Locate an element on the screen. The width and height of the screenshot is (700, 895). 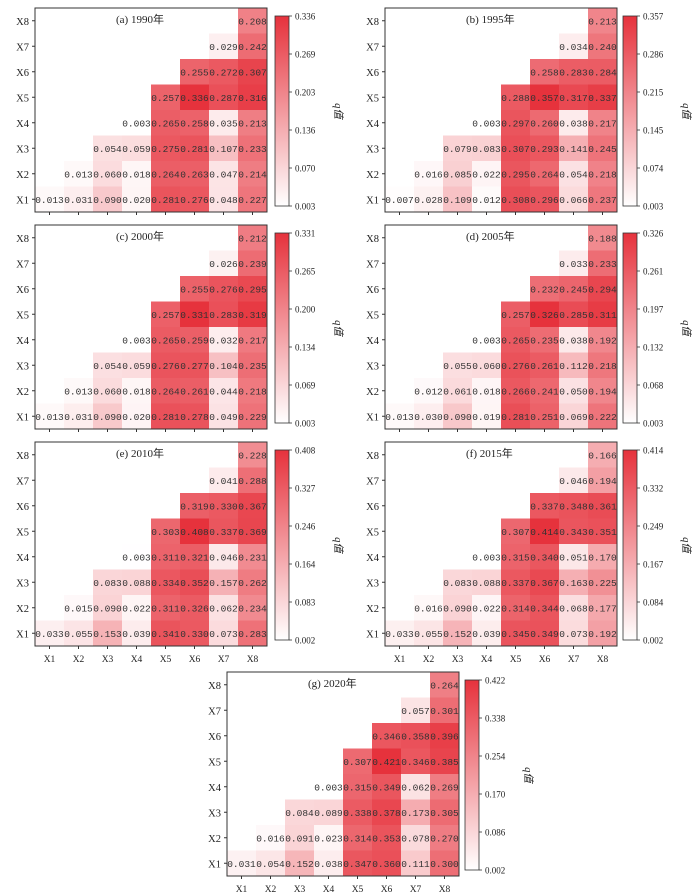
cell-value-label: 0.343 is located at coordinates (573, 532).